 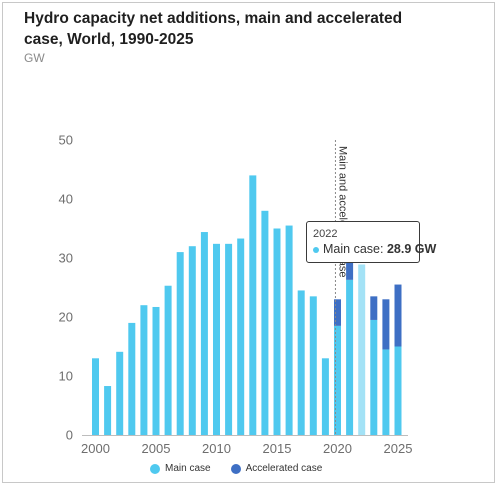 What do you see at coordinates (316, 249) in the screenshot?
I see `tooltip-dot-icon` at bounding box center [316, 249].